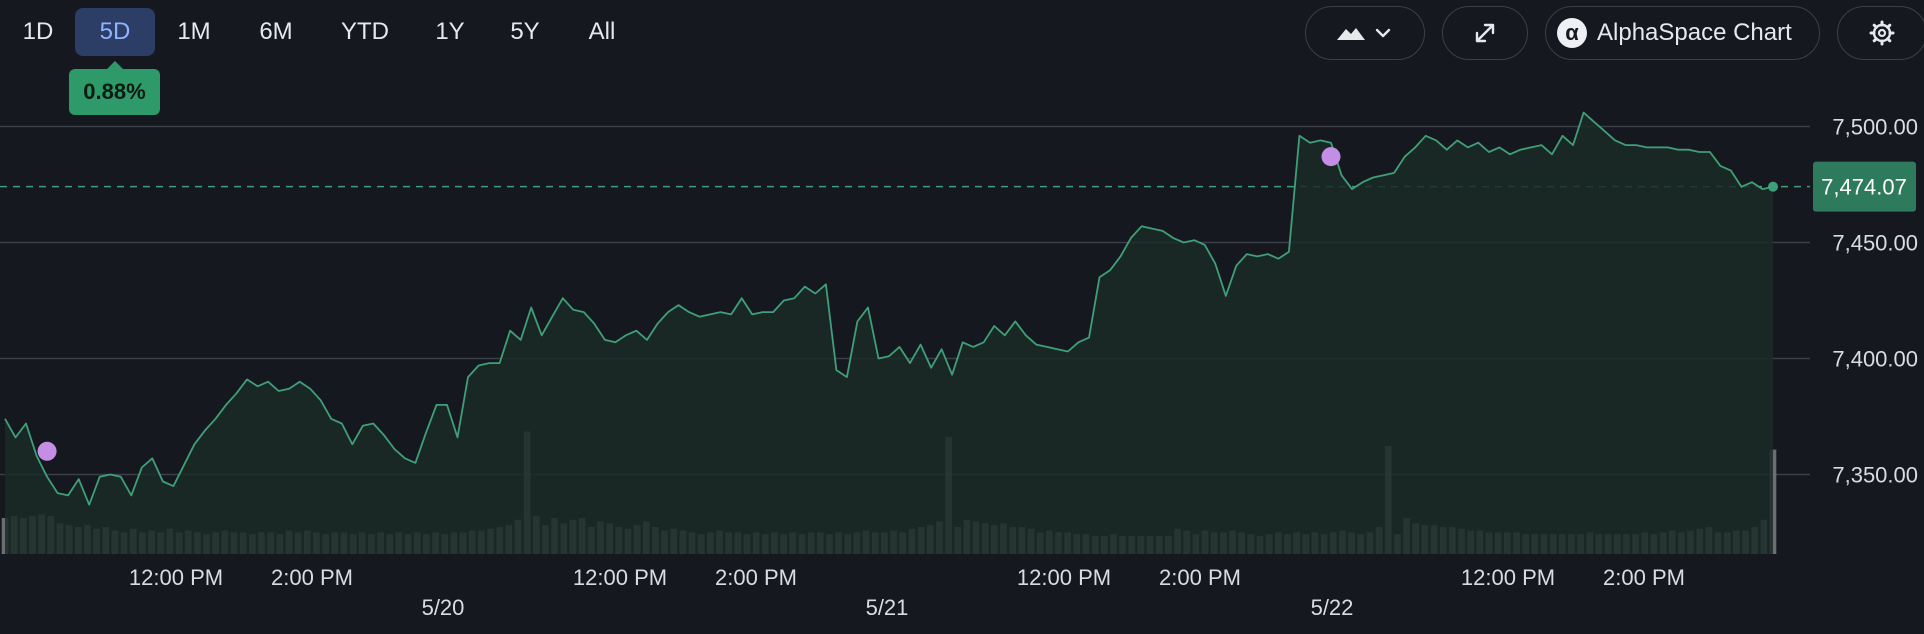 The image size is (1924, 634). Describe the element at coordinates (1383, 33) in the screenshot. I see `chevron-down-icon` at that location.